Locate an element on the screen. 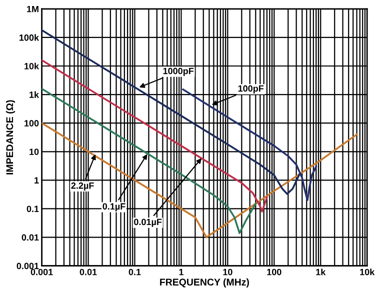  y-tick-label: 10k is located at coordinates (32, 66).